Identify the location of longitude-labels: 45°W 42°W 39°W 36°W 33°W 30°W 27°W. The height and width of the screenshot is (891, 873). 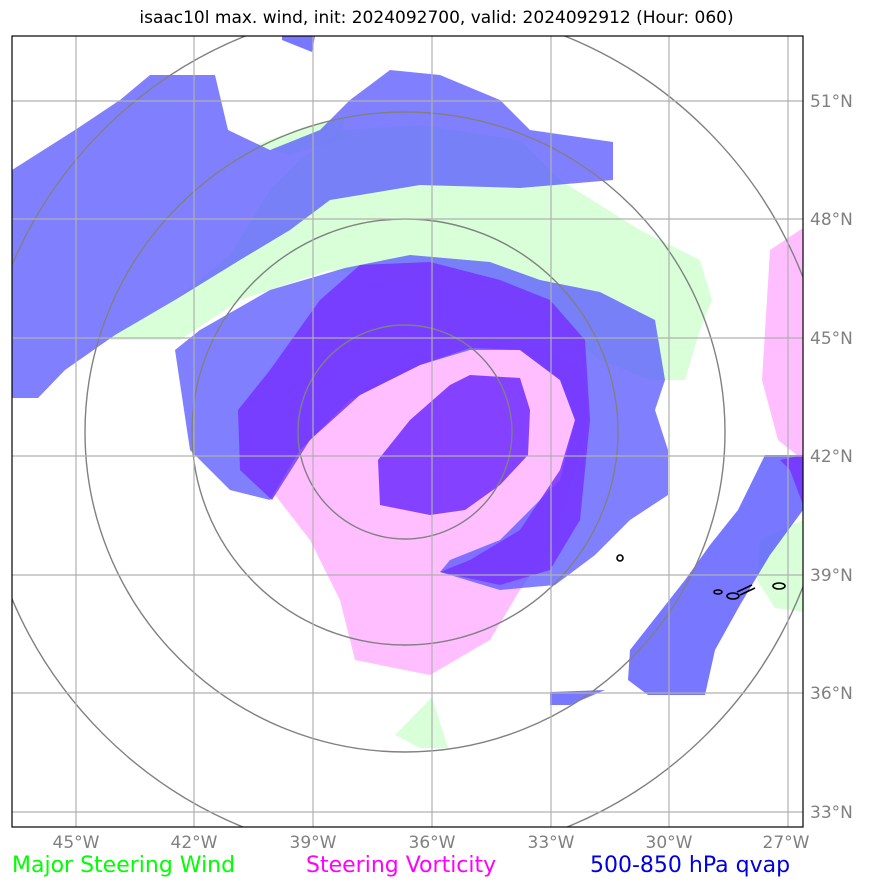
(431, 843).